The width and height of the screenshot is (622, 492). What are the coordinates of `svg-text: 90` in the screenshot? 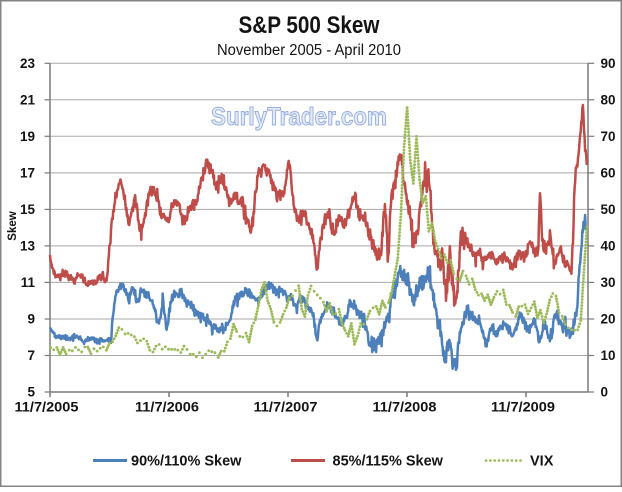 It's located at (608, 63).